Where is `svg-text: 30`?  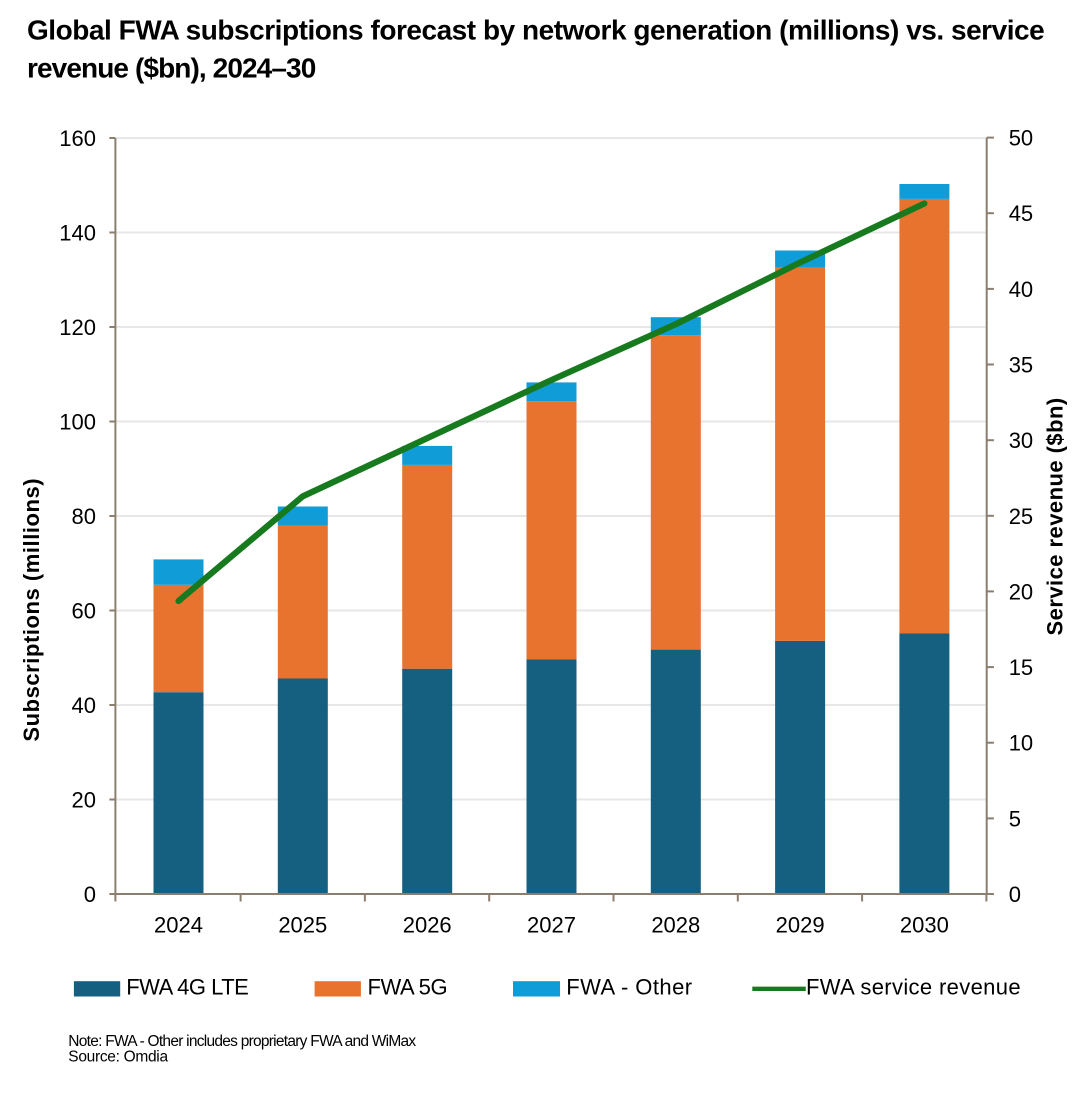 svg-text: 30 is located at coordinates (1021, 440).